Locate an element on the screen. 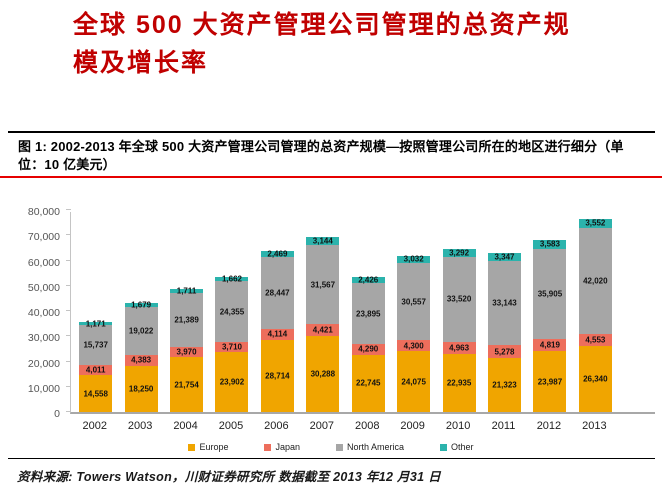 The image size is (662, 498). bar-value-label: 21,754 is located at coordinates (186, 385).